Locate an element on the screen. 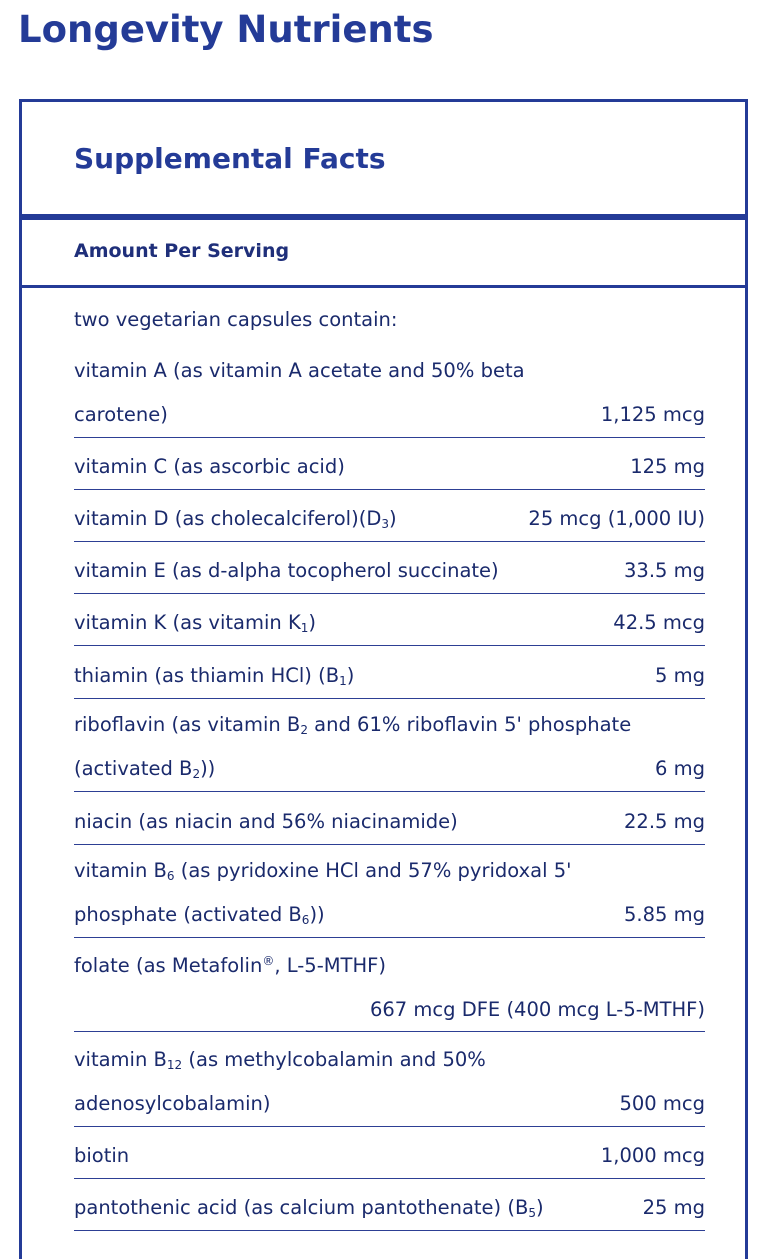 This screenshot has height=1259, width=773. nutrient-name: biotin is located at coordinates (102, 1155).